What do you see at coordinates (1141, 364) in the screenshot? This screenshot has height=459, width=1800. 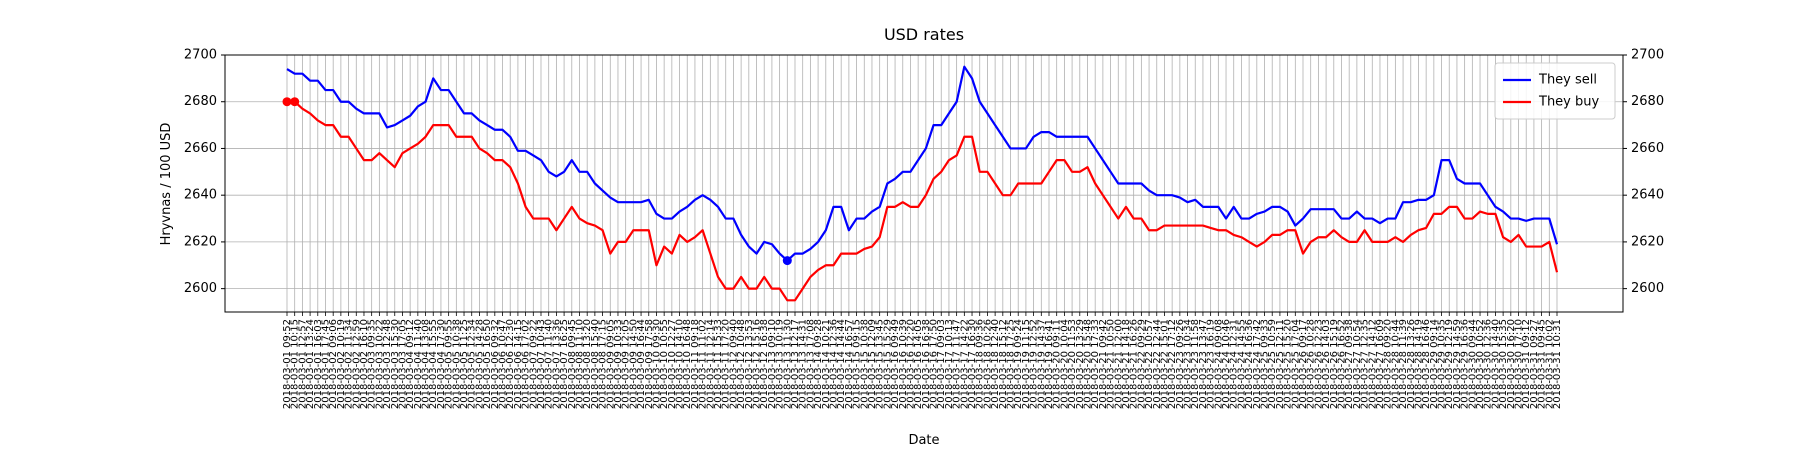 I see `x-tick-label: 2018-03-22 09:29` at bounding box center [1141, 364].